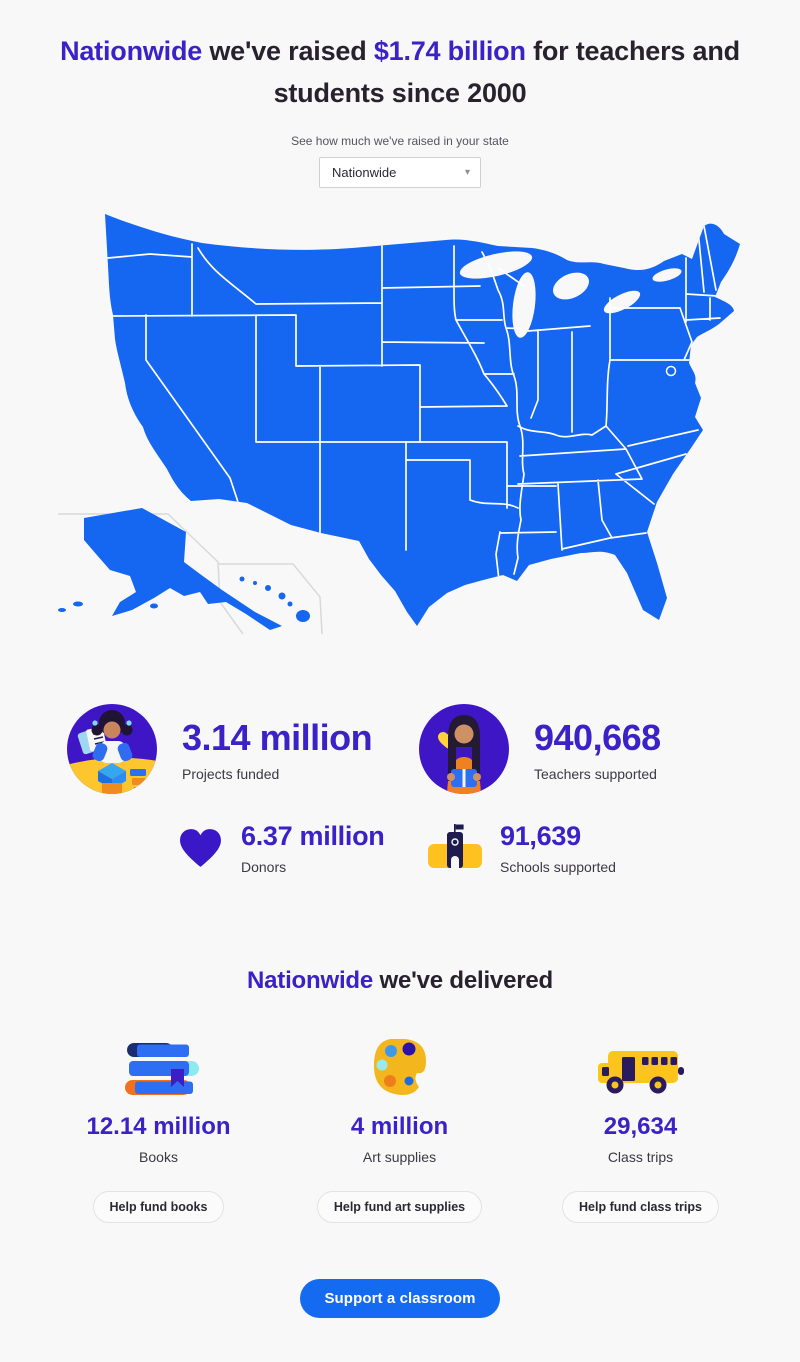 The height and width of the screenshot is (1362, 800). What do you see at coordinates (364, 172) in the screenshot?
I see `state-select-value: Nationwide` at bounding box center [364, 172].